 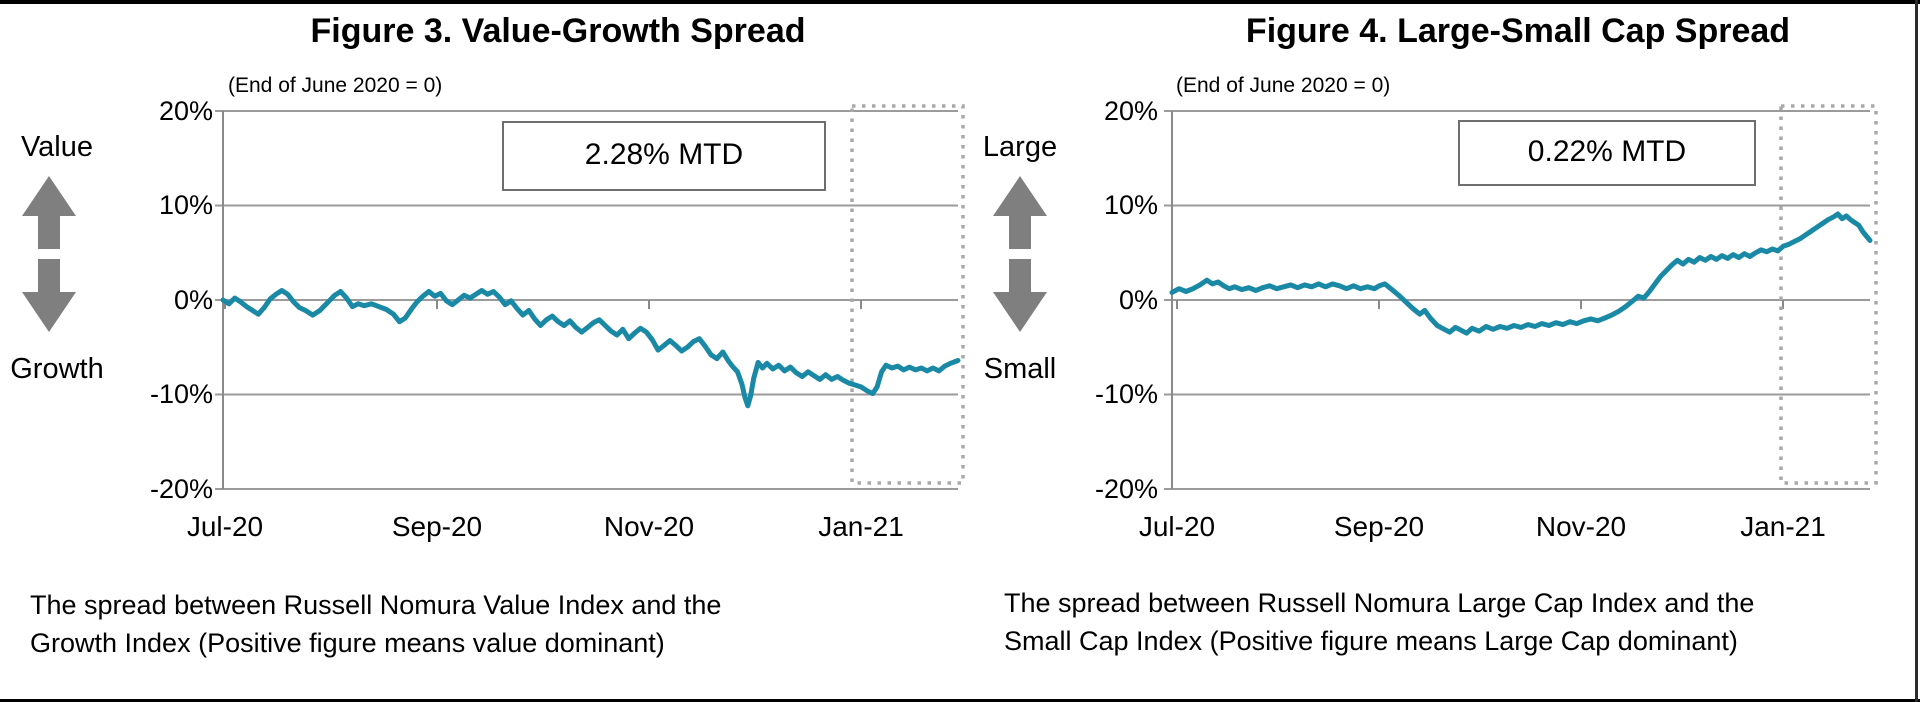 I want to click on figure3-title: Figure 3. Value-Growth Spread, so click(x=558, y=31).